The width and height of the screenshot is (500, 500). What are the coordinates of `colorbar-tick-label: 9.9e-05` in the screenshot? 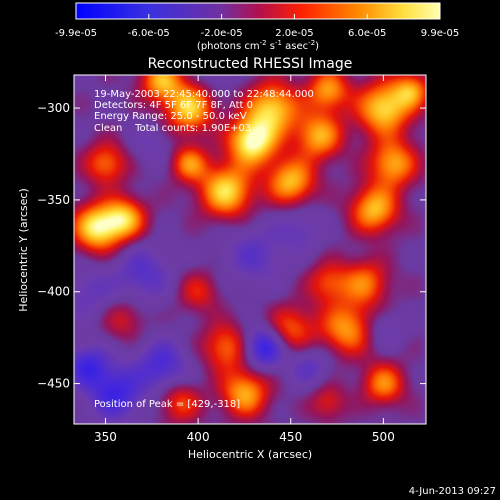 It's located at (440, 33).